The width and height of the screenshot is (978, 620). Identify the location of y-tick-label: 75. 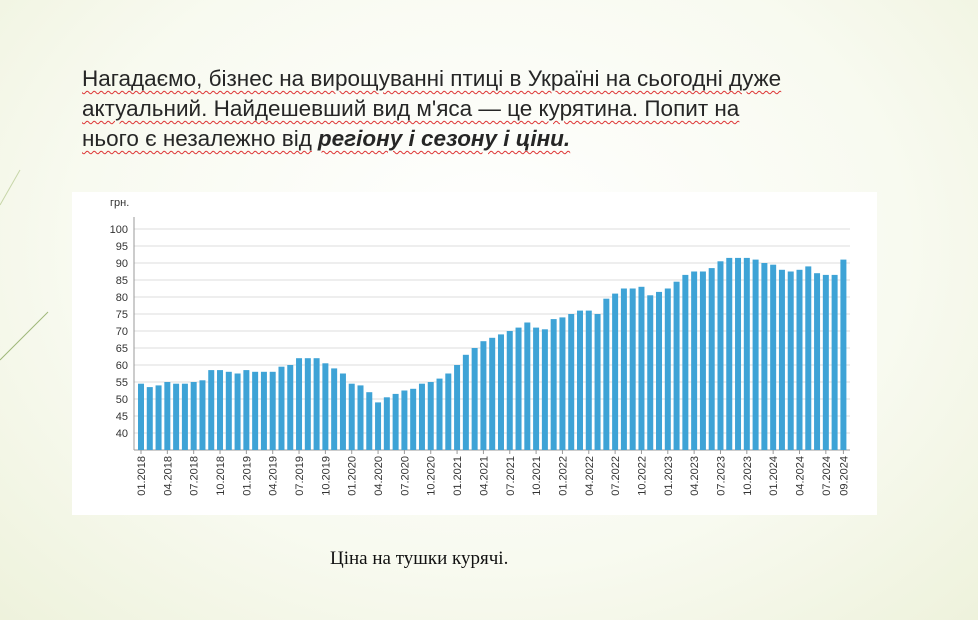
(122, 315).